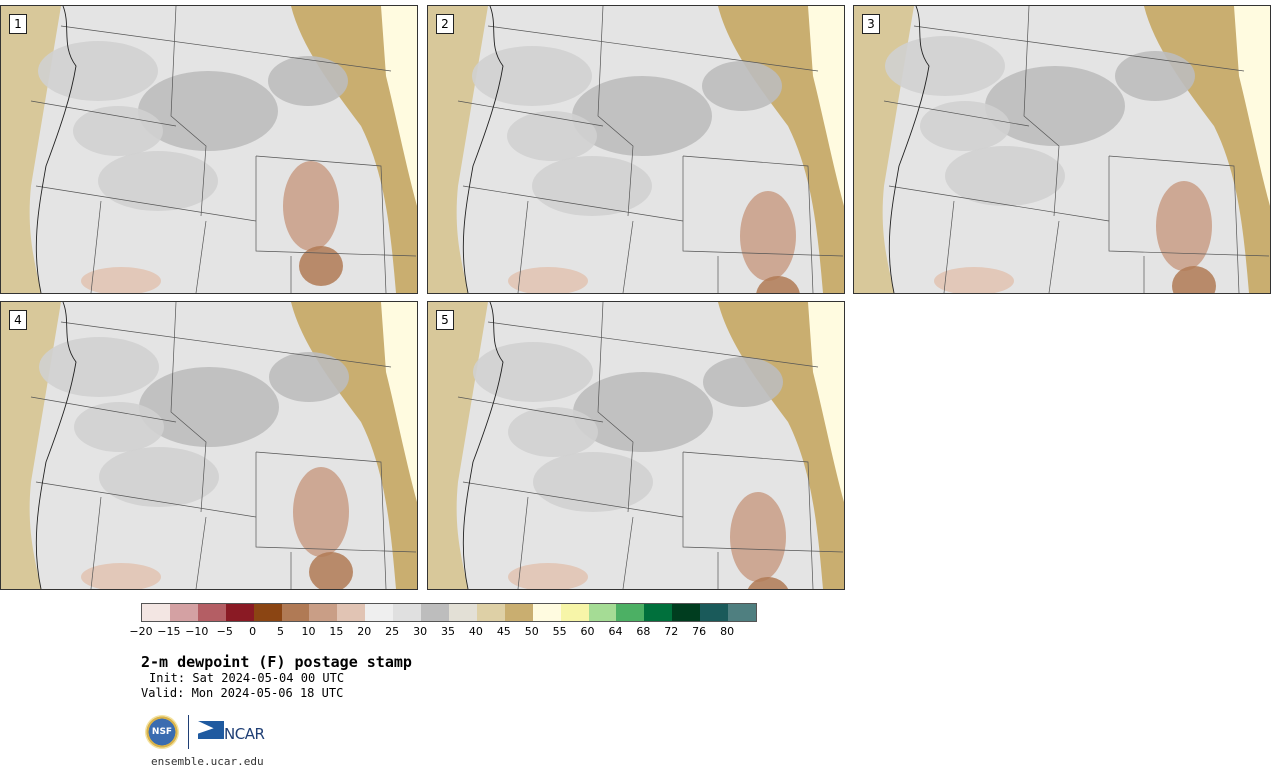  What do you see at coordinates (224, 631) in the screenshot?
I see `colorbar-tick-label: −5` at bounding box center [224, 631].